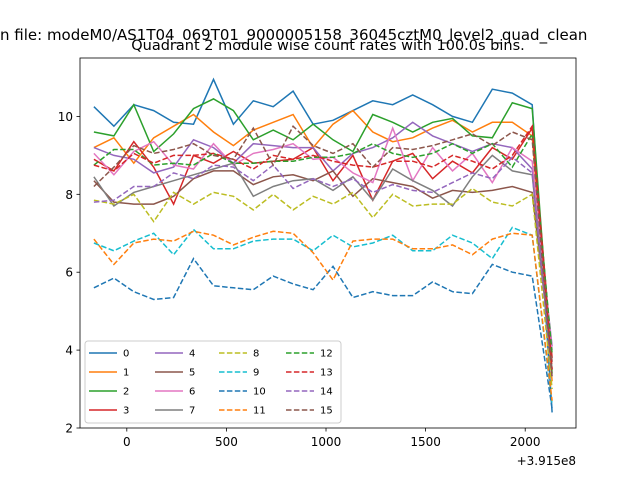 This screenshot has height=480, width=640. I want to click on x-offset-label: +3.915e8, so click(546, 461).